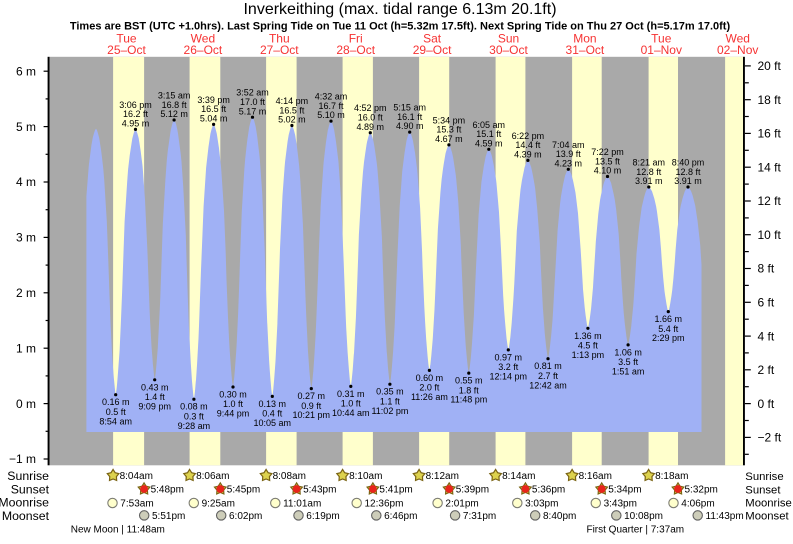 This screenshot has width=793, height=544. What do you see at coordinates (292, 120) in the screenshot?
I see `svg-text: 5.02 m` at bounding box center [292, 120].